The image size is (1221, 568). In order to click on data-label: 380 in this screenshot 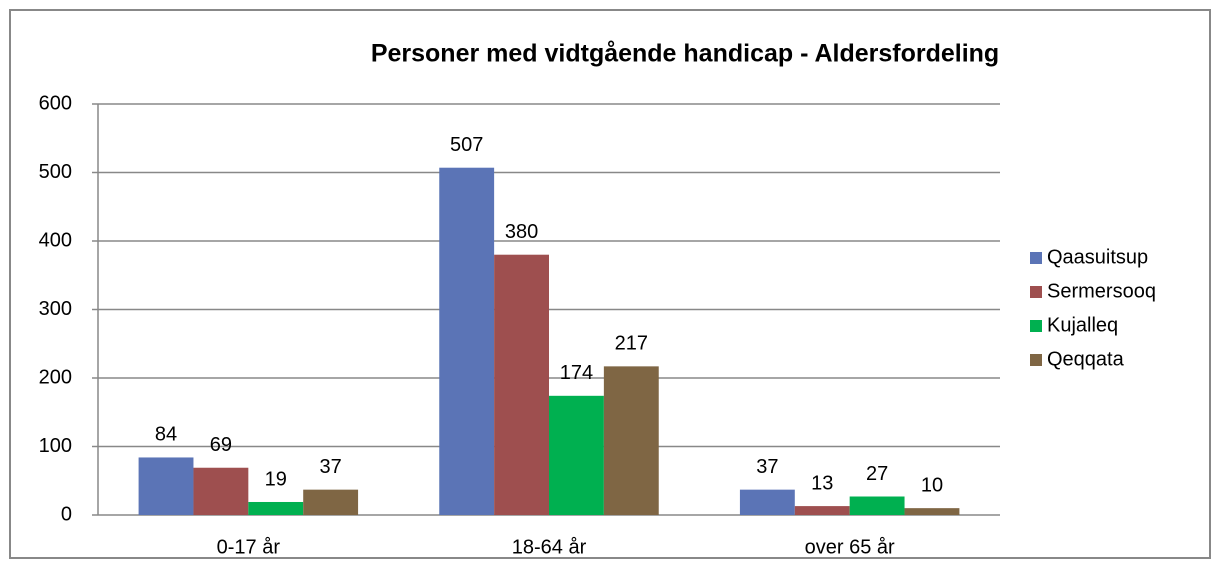, I will do `click(521, 232)`.